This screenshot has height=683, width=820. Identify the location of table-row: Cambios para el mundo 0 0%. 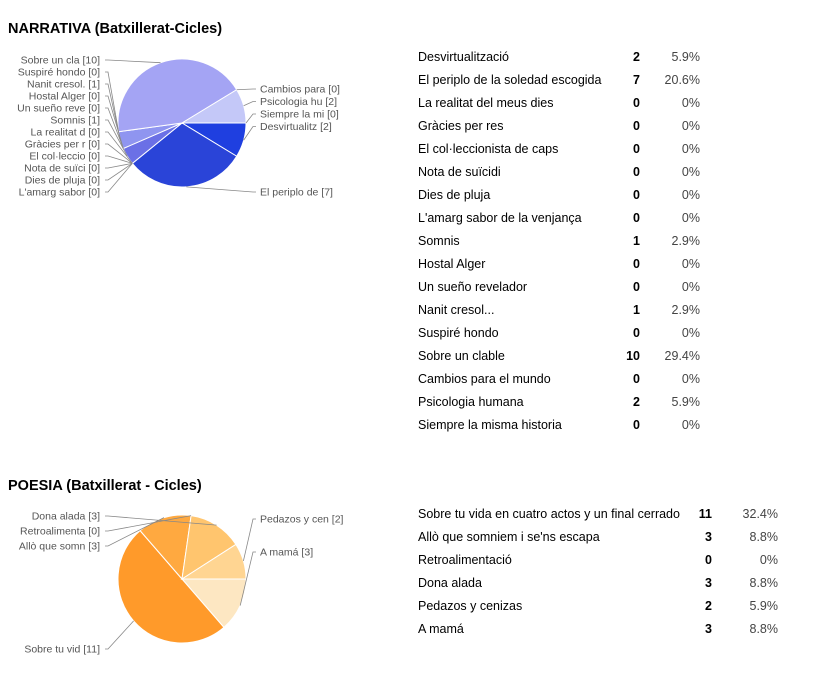
(559, 378).